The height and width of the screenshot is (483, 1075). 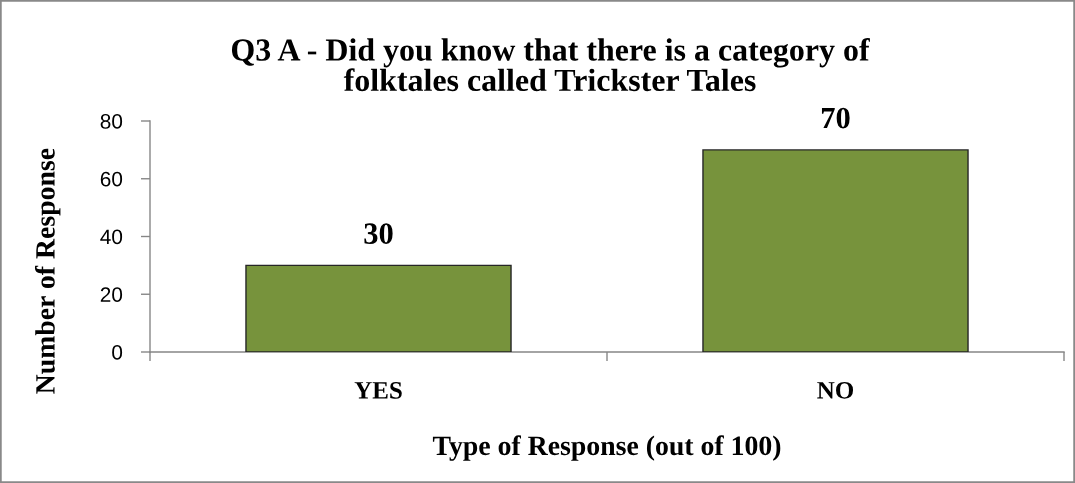 What do you see at coordinates (606, 448) in the screenshot?
I see `x-axis-title: Type of Response (out of 100)` at bounding box center [606, 448].